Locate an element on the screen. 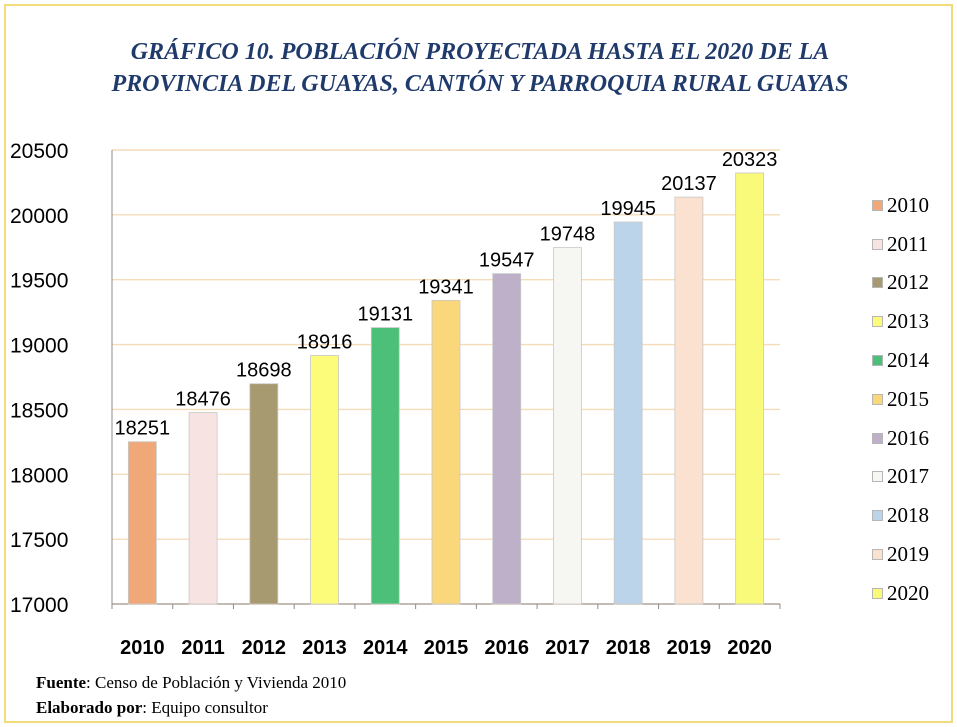  legend-label: 2012 is located at coordinates (908, 282).